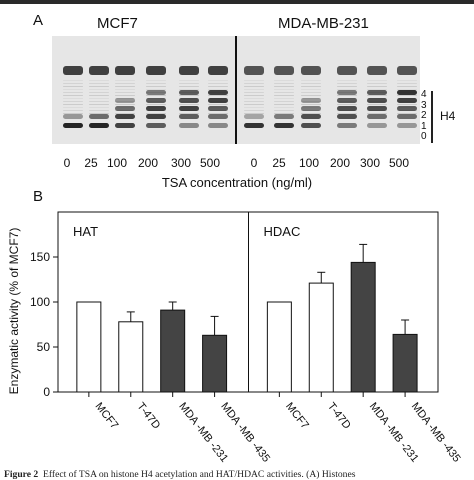 The image size is (474, 480). I want to click on panel-b-letter: B, so click(38, 196).